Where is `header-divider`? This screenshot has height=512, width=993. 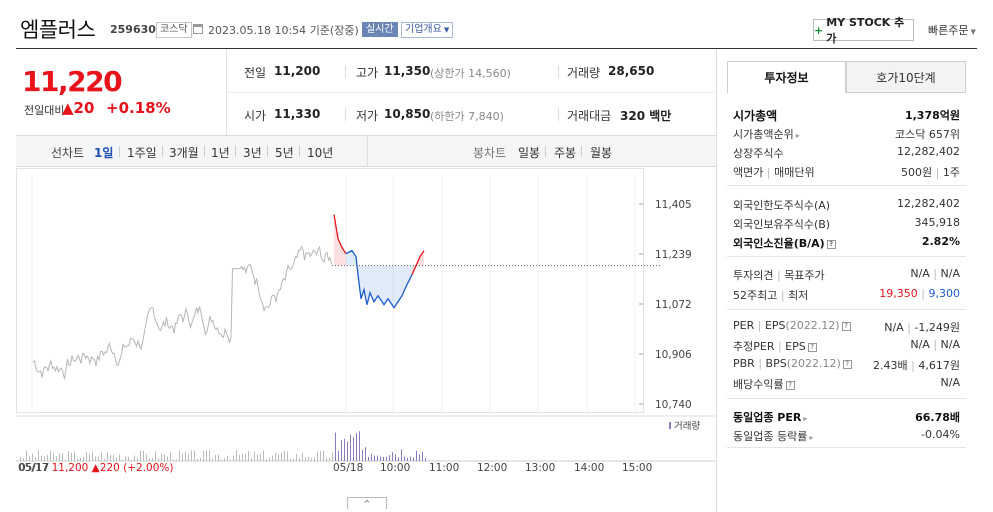 header-divider is located at coordinates (496, 48).